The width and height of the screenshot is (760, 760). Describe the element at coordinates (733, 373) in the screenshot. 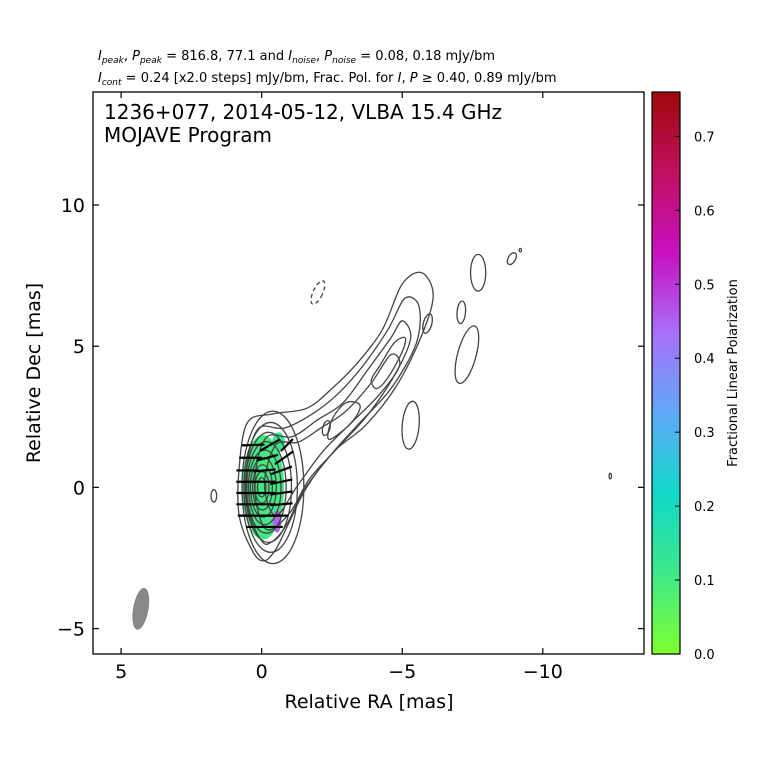

I see `colorbar-label: Fractional Linear Polarization` at that location.